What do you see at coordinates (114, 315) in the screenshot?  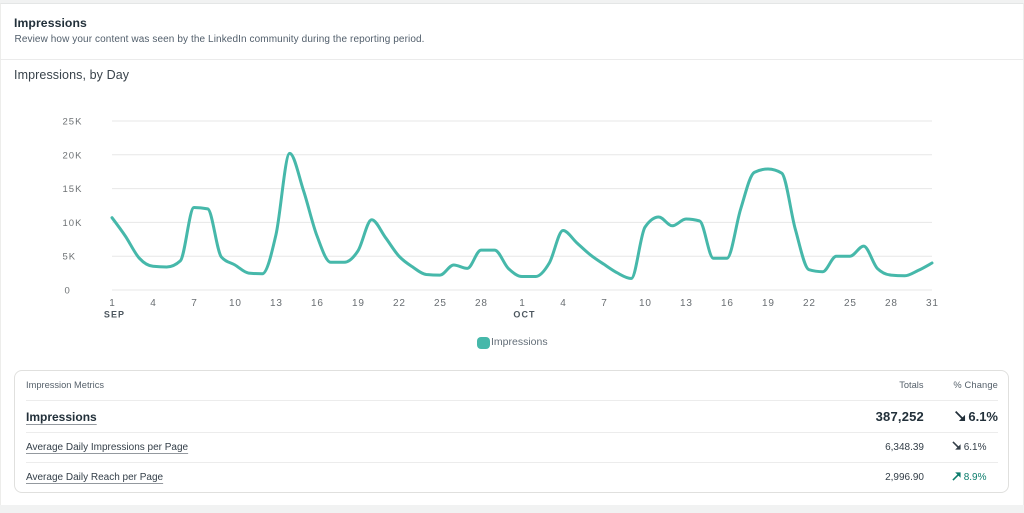 I see `svg-text: SEP` at bounding box center [114, 315].